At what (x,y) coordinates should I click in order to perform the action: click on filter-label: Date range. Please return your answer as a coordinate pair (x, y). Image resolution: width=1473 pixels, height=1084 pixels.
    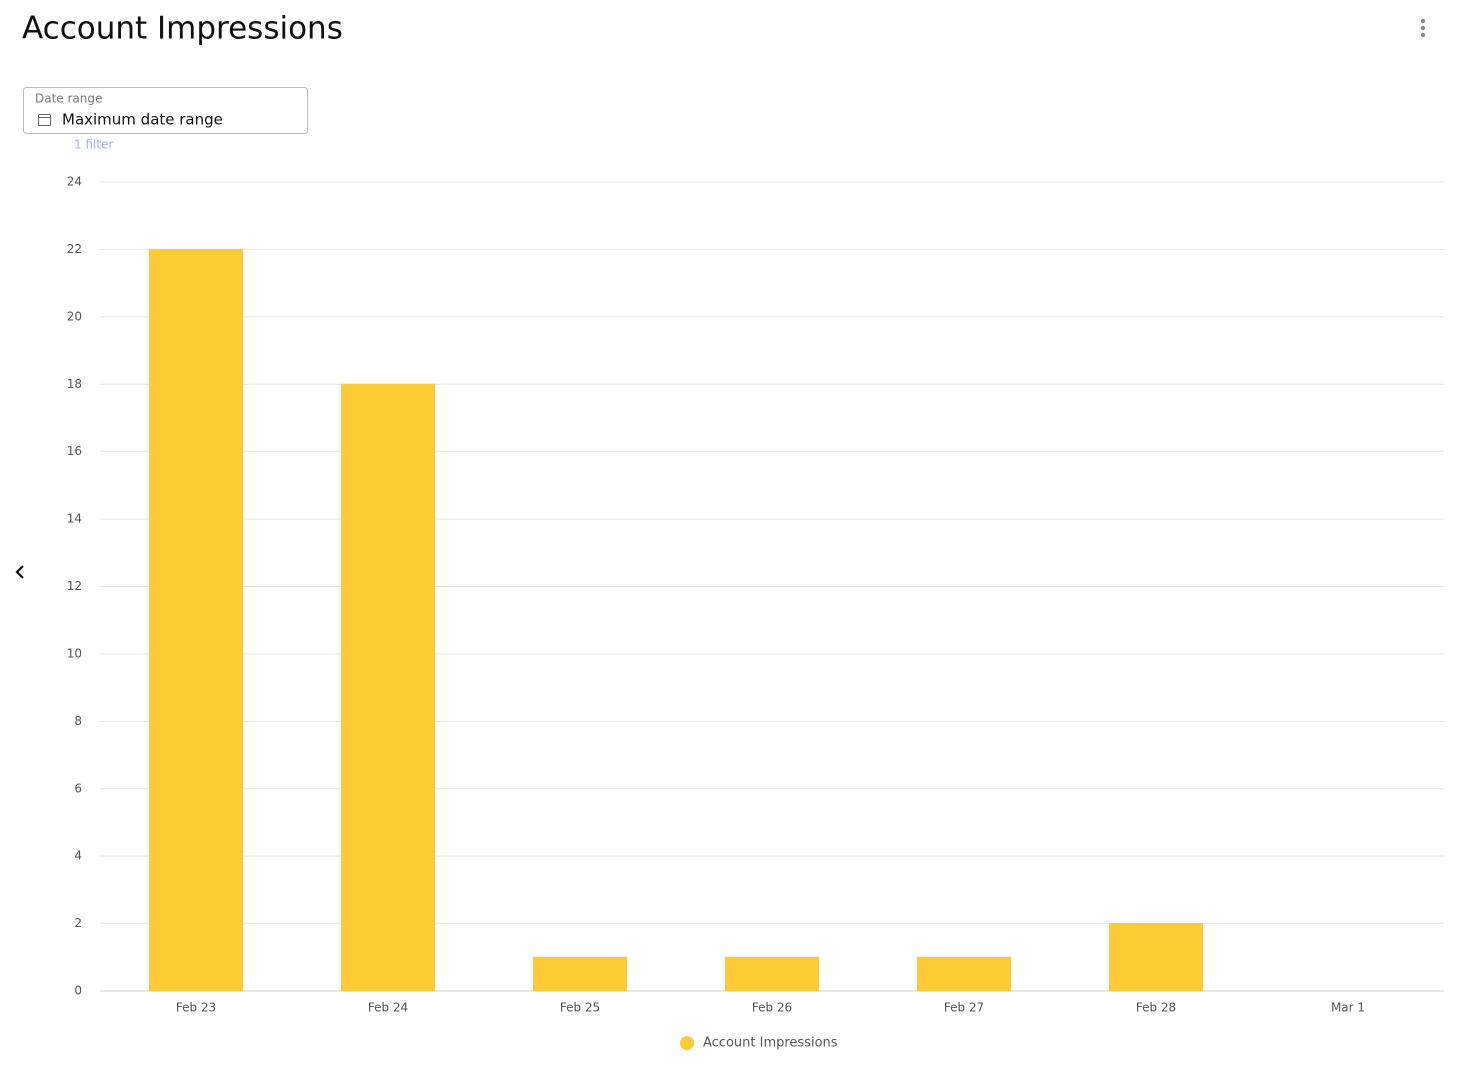
    Looking at the image, I should click on (68, 99).